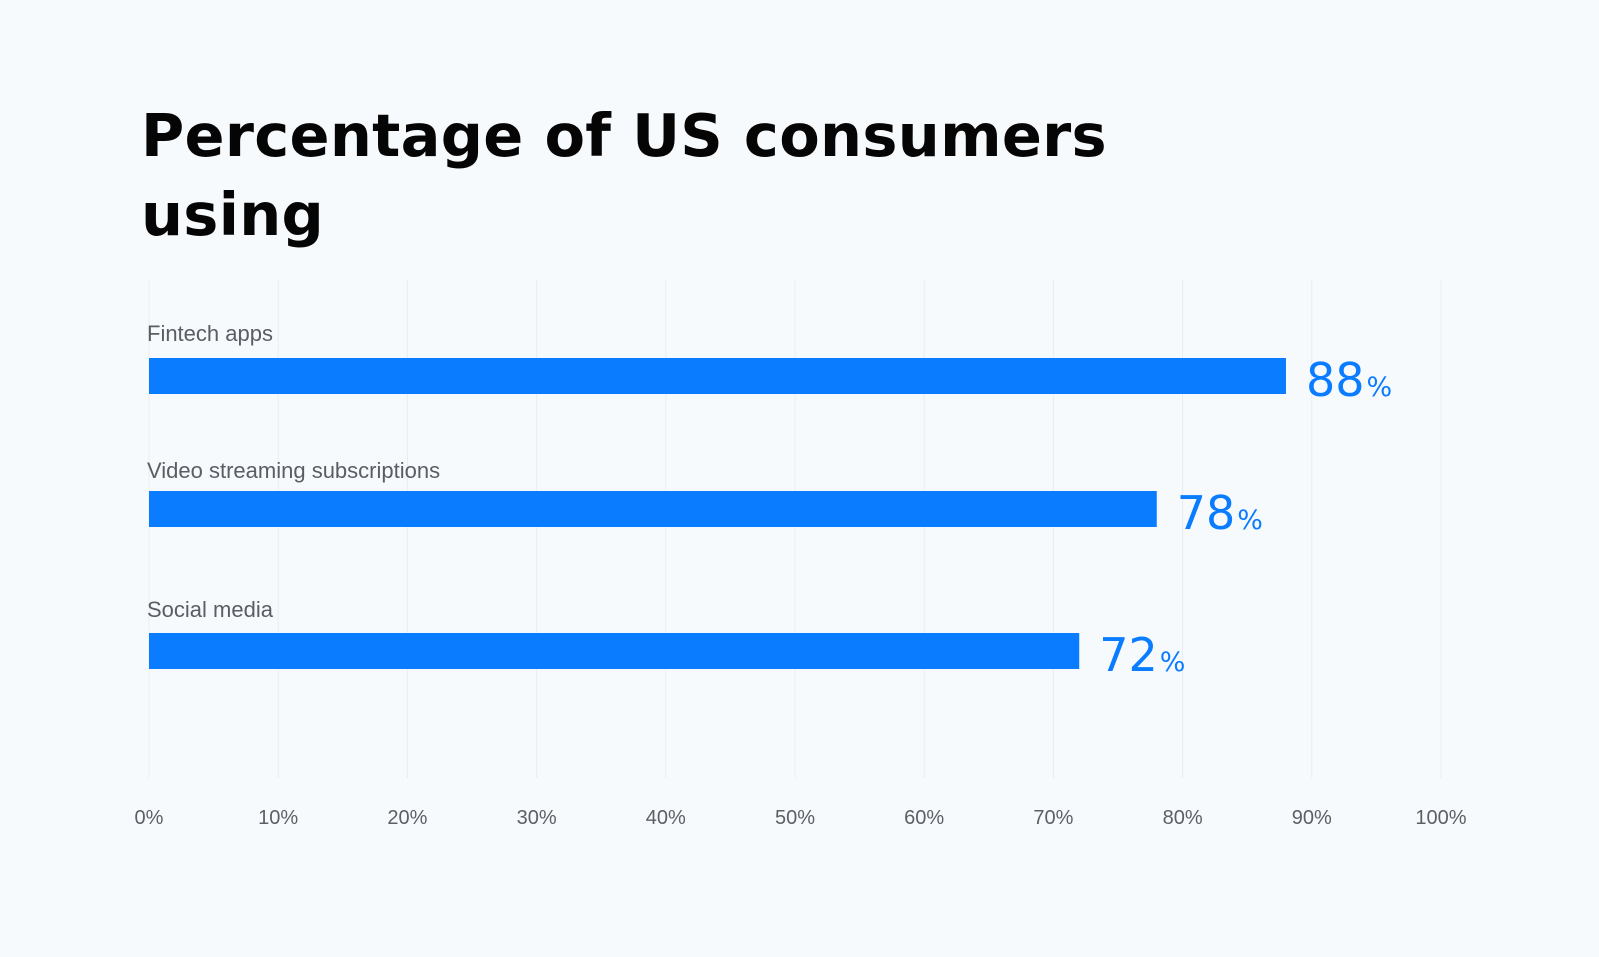 This screenshot has width=1599, height=957. Describe the element at coordinates (210, 609) in the screenshot. I see `category-label: Social media` at that location.